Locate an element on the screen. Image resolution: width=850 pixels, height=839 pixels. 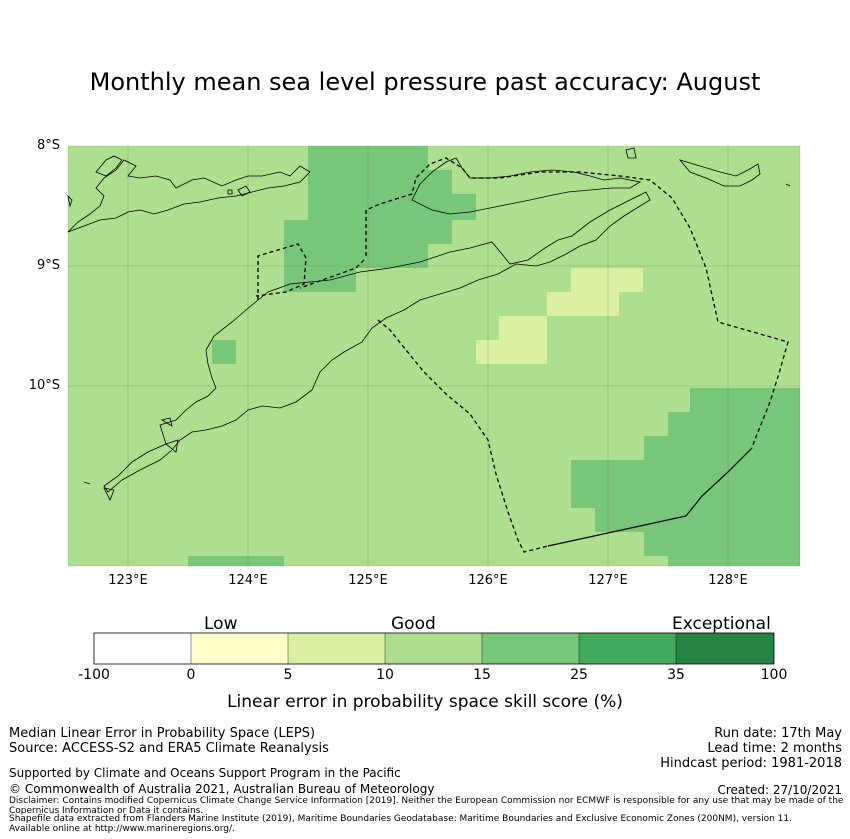
colorbar-category-good: Good is located at coordinates (413, 624).